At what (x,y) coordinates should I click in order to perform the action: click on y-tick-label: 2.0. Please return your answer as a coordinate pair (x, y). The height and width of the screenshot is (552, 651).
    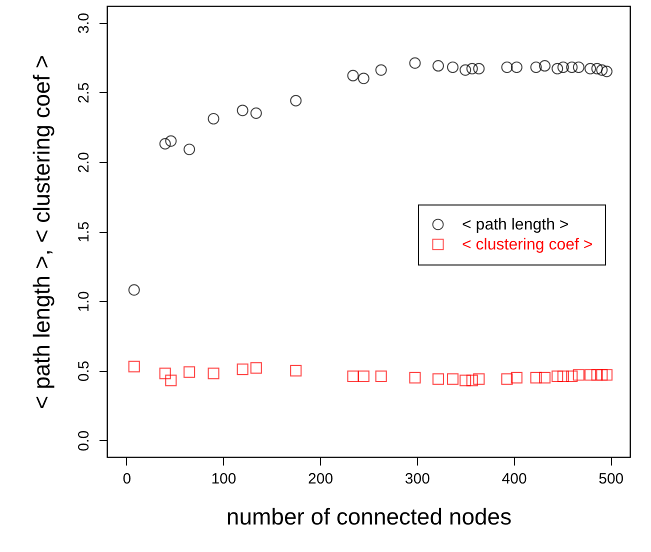
    Looking at the image, I should click on (84, 162).